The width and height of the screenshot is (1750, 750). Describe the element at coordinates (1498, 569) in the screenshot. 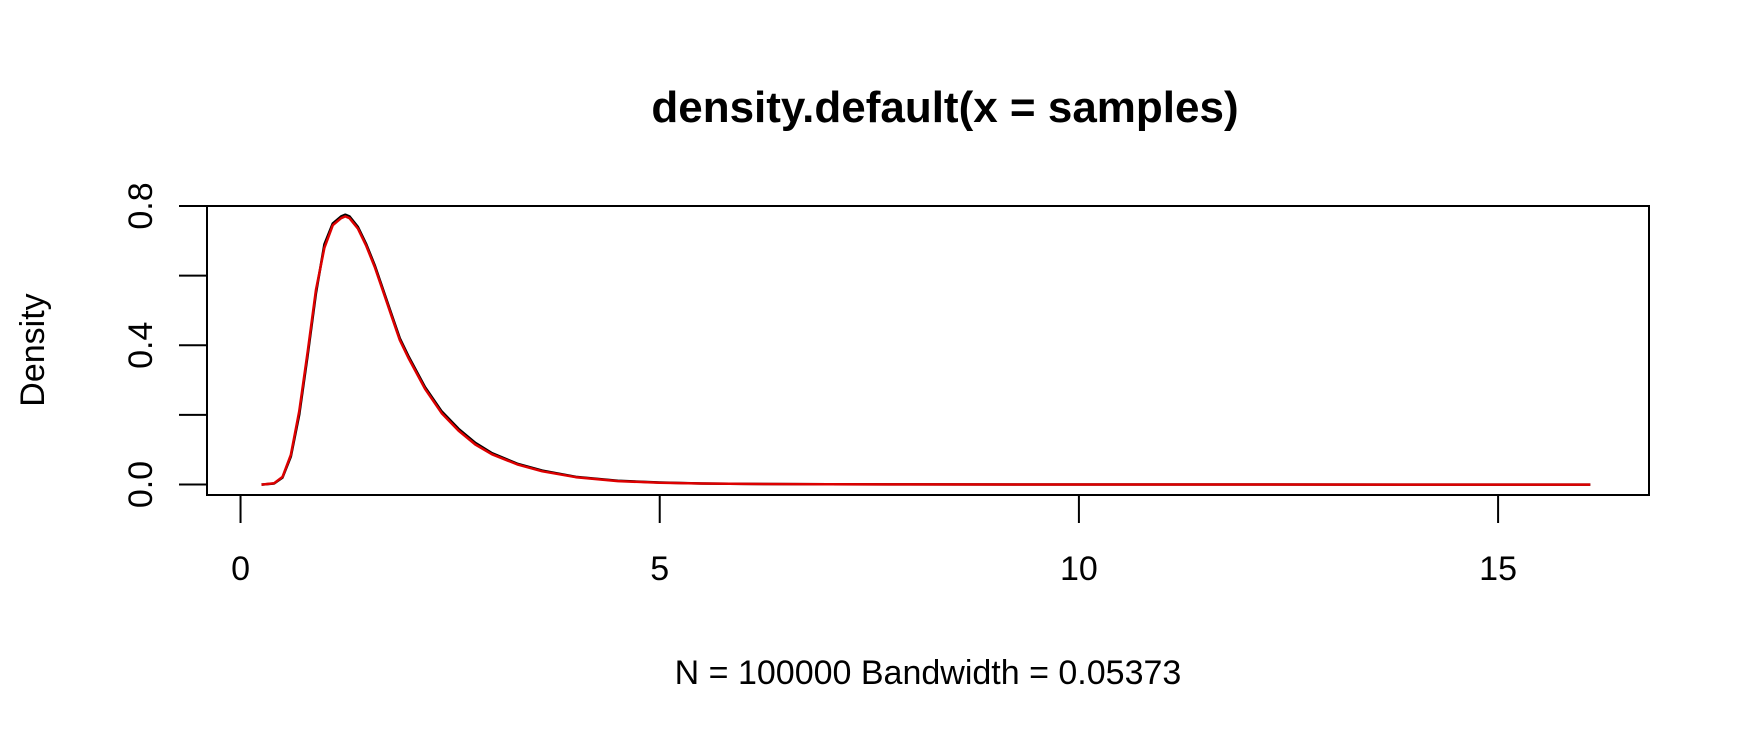

I see `x-tick-label: 15` at that location.